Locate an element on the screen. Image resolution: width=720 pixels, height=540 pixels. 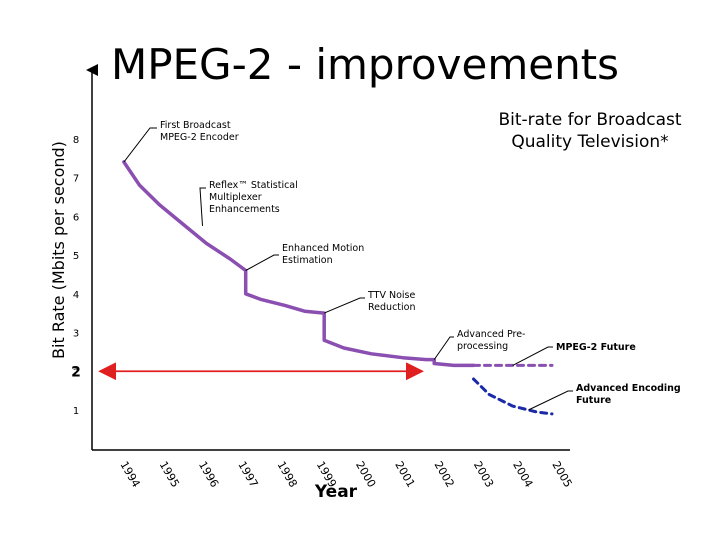
y-tick-label: 3 is located at coordinates (76, 334).